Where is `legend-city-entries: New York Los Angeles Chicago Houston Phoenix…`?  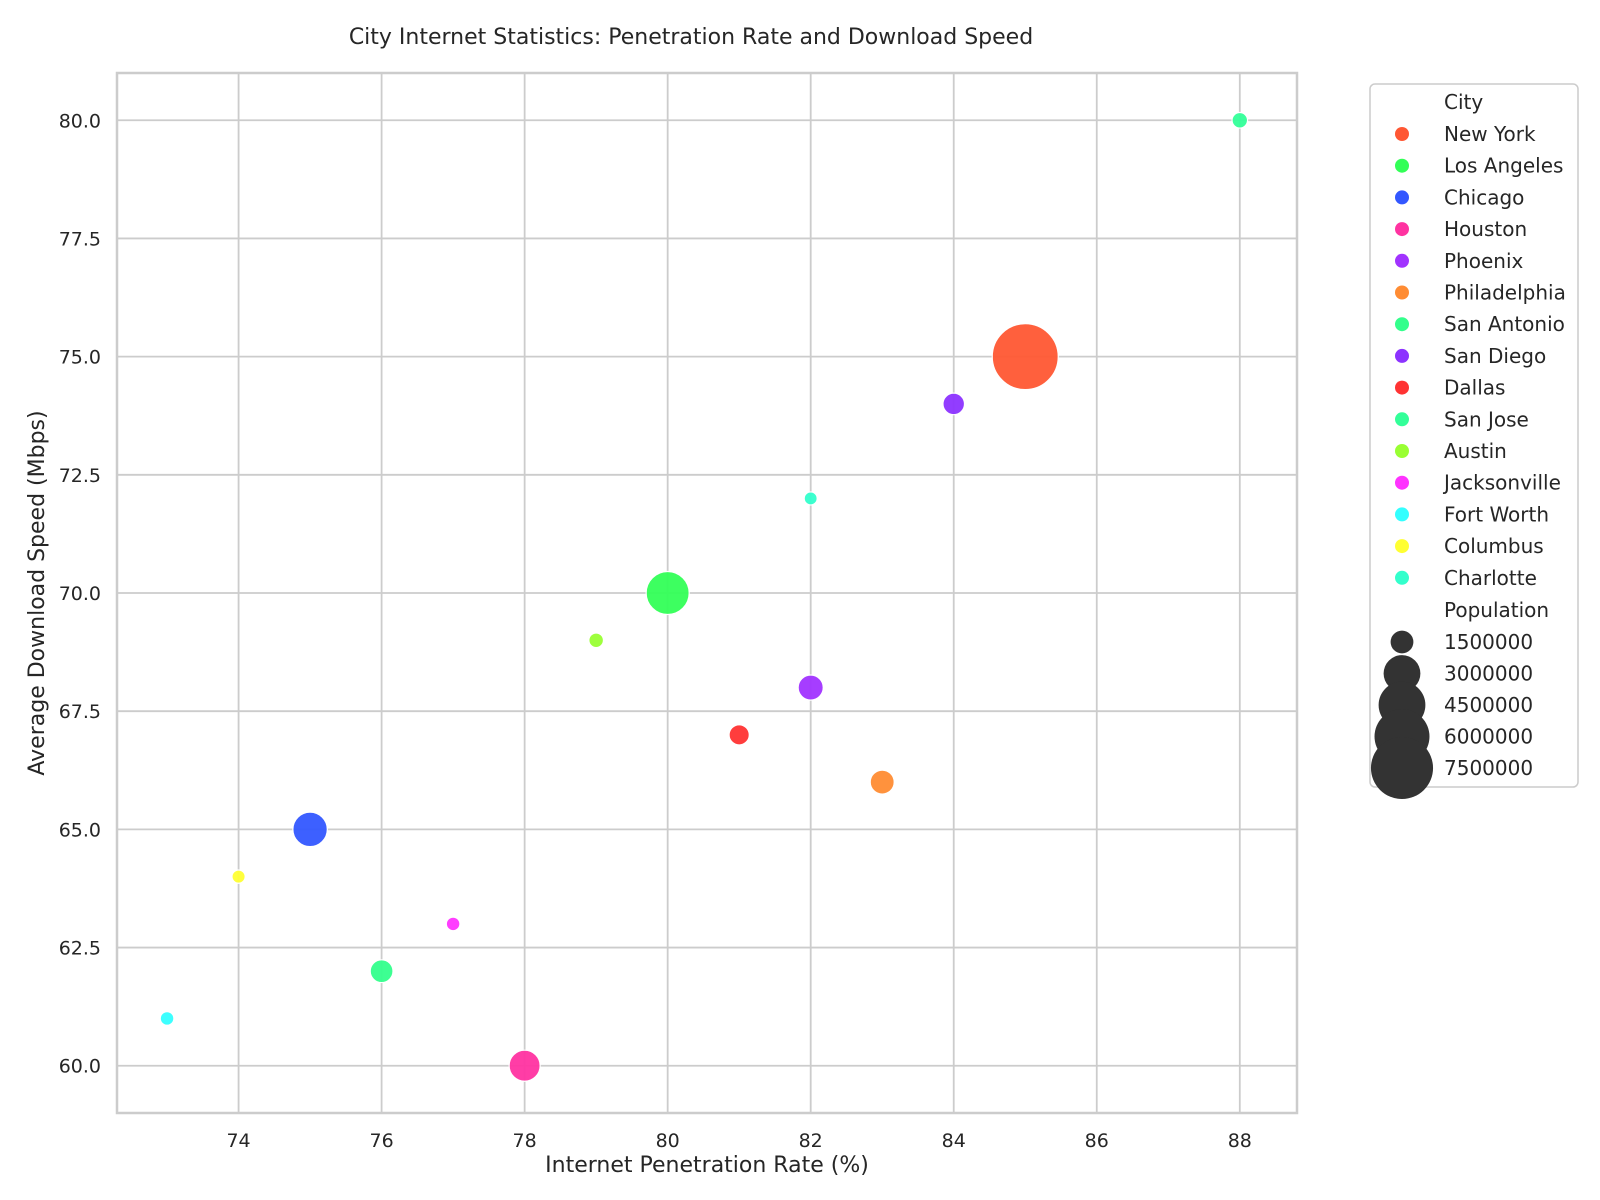 legend-city-entries: New York Los Angeles Chicago Houston Phoenix… is located at coordinates (1480, 356).